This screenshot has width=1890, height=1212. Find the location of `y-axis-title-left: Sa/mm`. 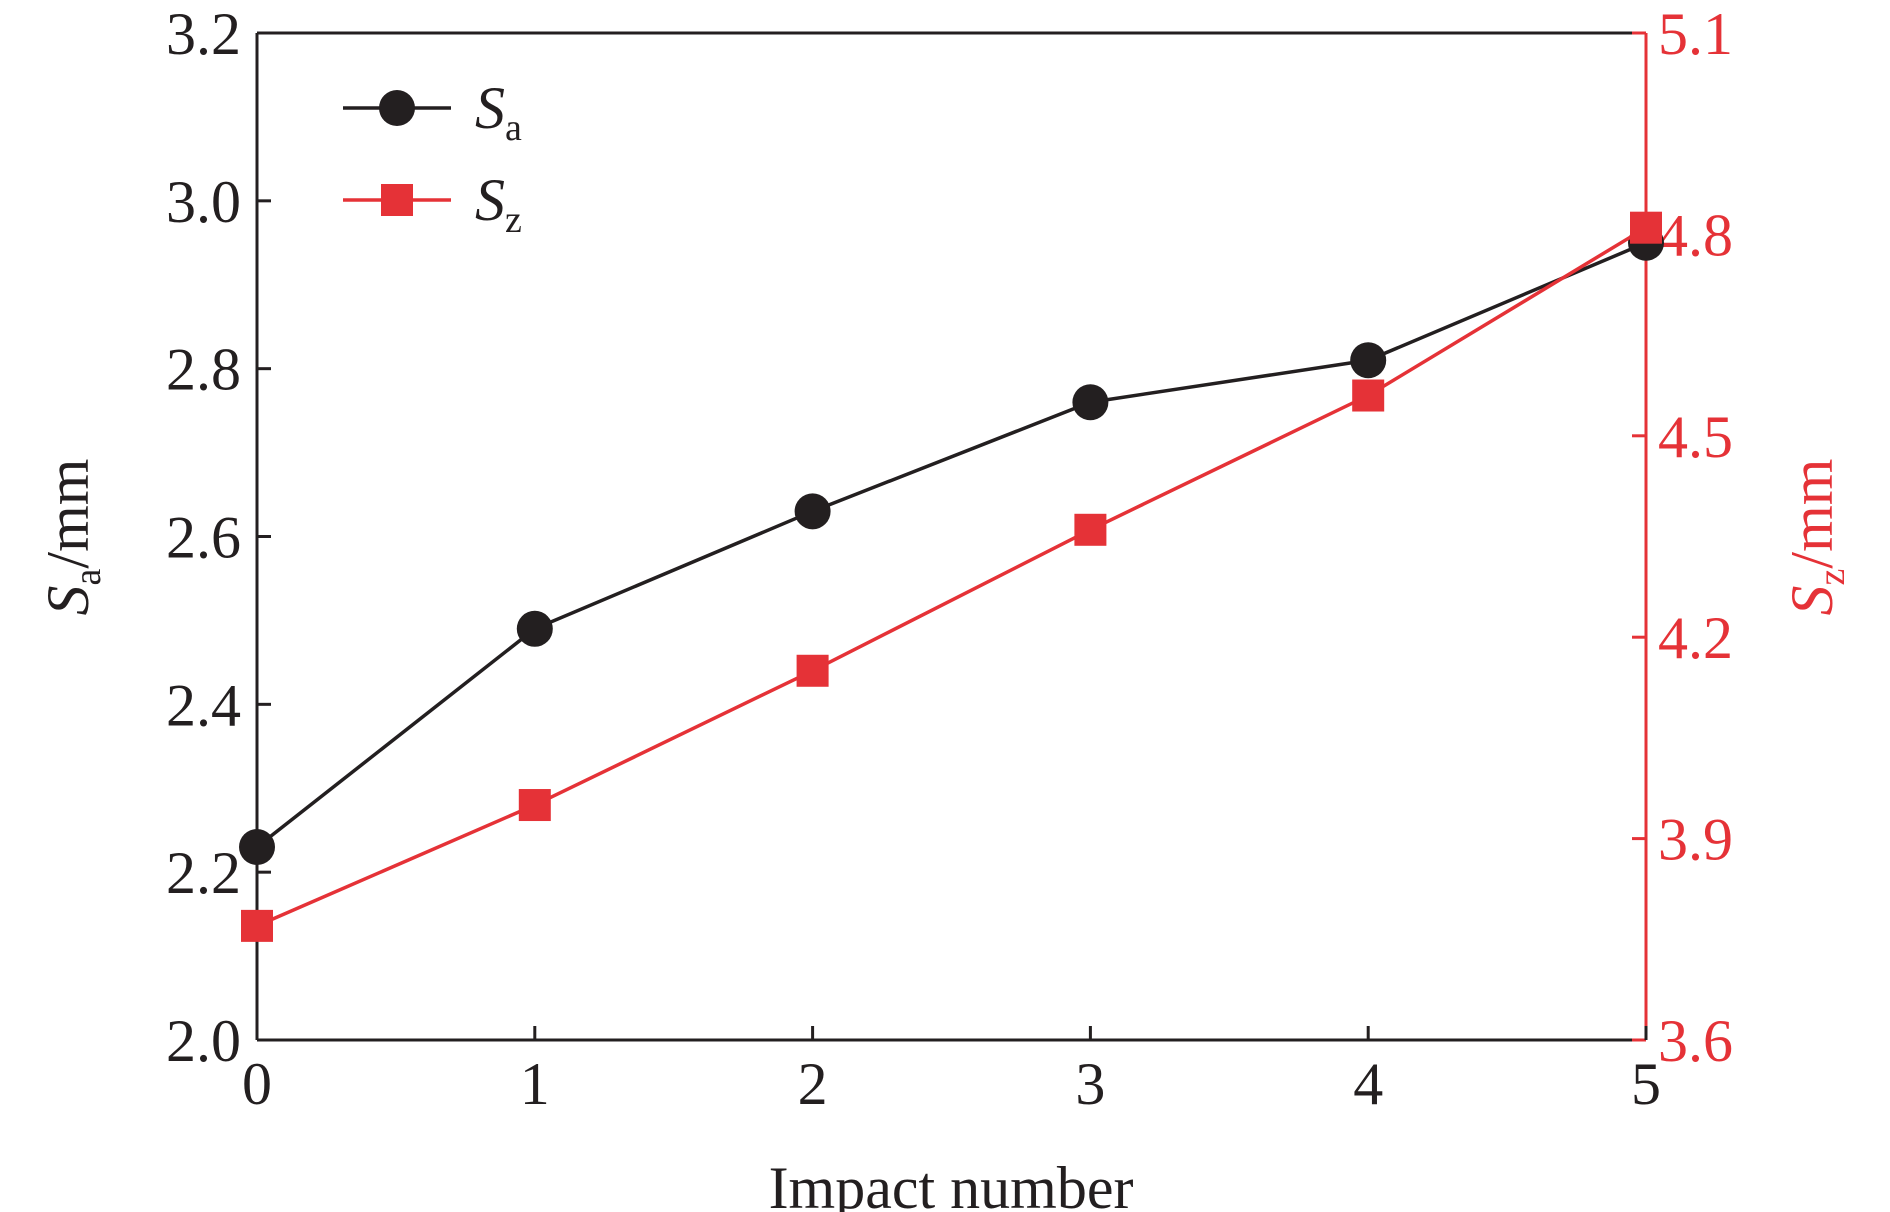

y-axis-title-left: Sa/mm is located at coordinates (72, 537).